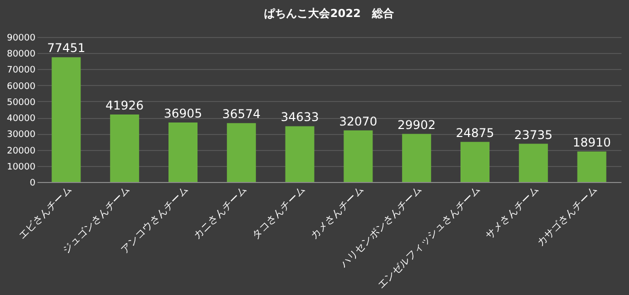  I want to click on data-label: 41926, so click(125, 105).